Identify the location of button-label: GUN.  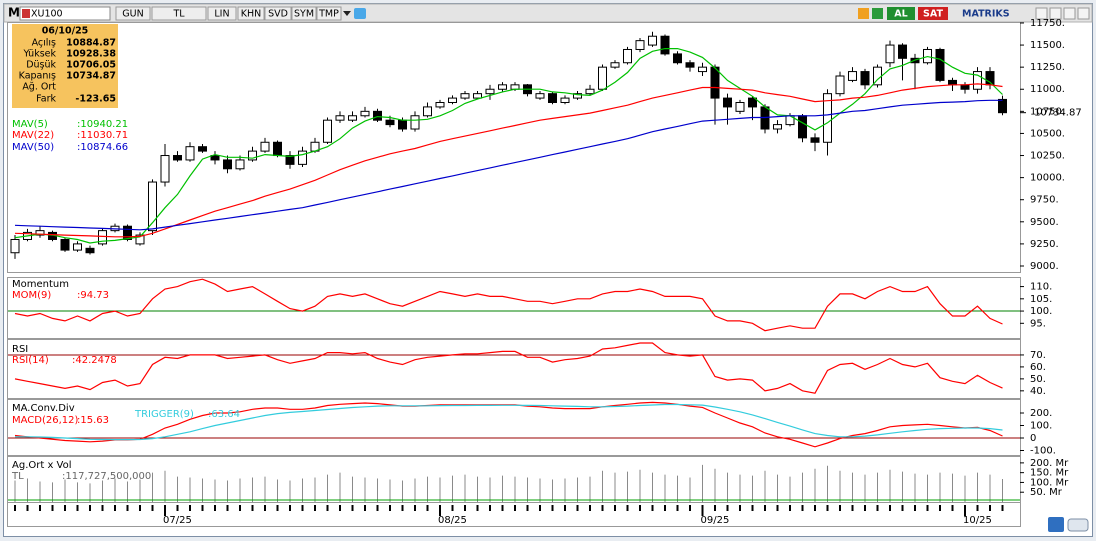
(132, 14).